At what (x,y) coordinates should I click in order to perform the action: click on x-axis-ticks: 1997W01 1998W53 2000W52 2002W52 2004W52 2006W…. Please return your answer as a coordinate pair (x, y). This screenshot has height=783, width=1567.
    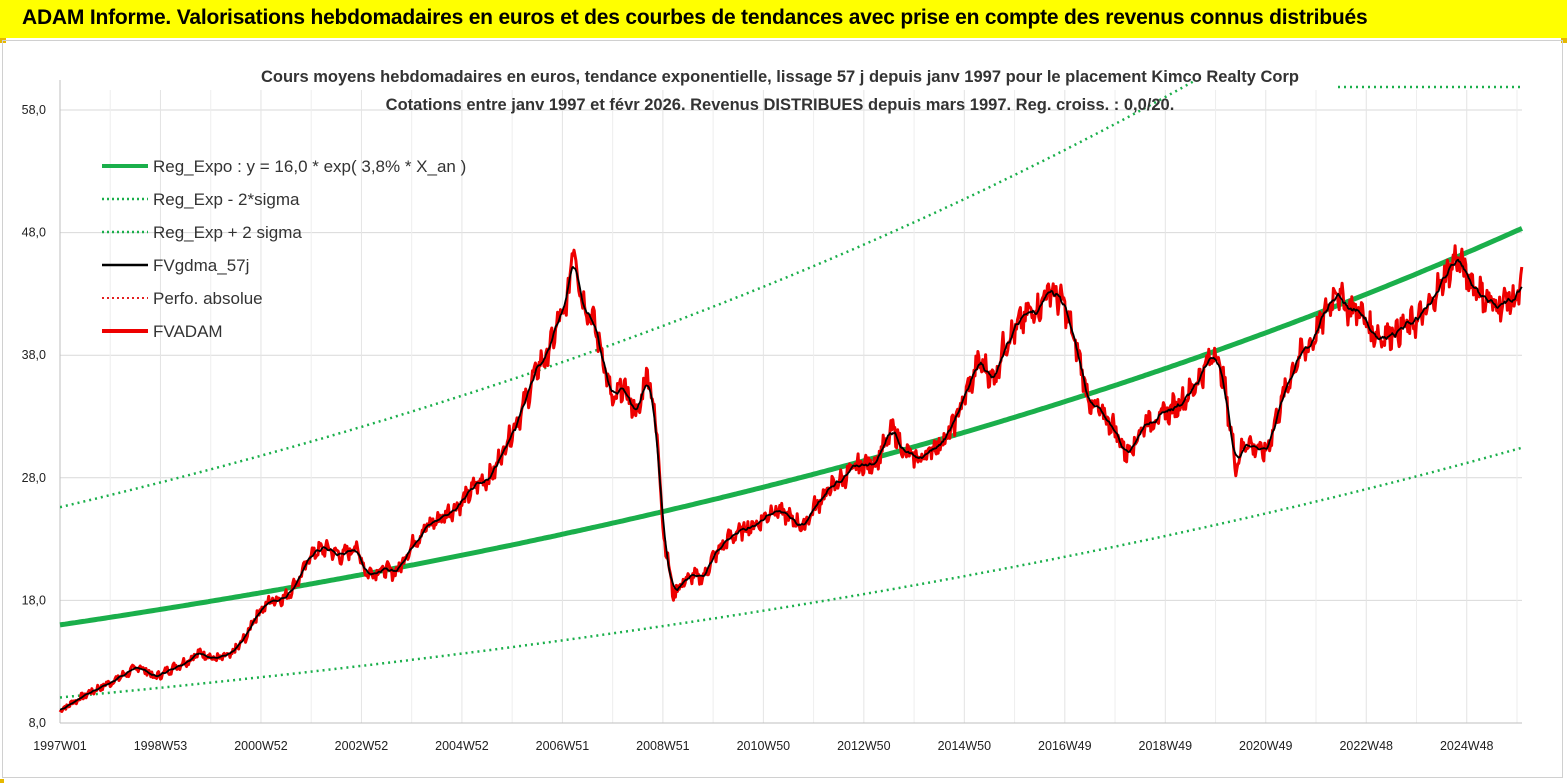
    Looking at the image, I should click on (763, 746).